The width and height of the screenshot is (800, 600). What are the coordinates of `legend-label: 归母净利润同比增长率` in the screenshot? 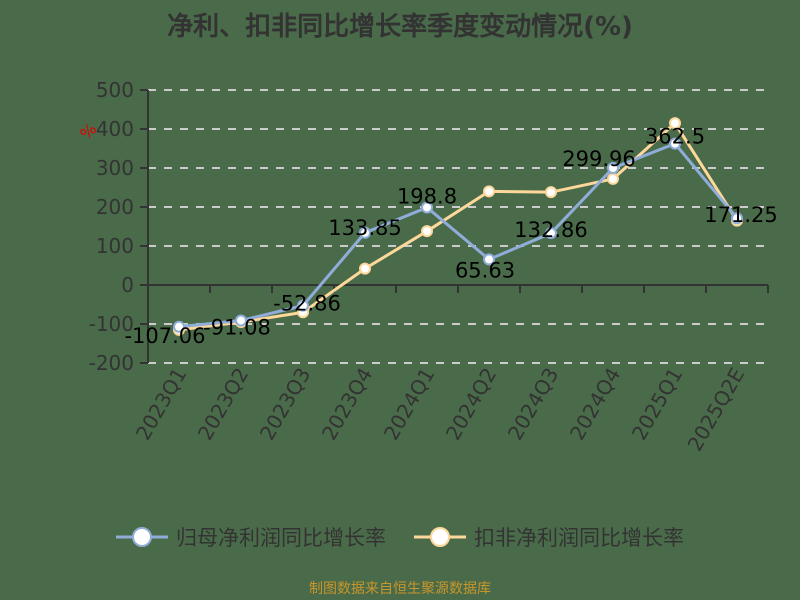 It's located at (281, 538).